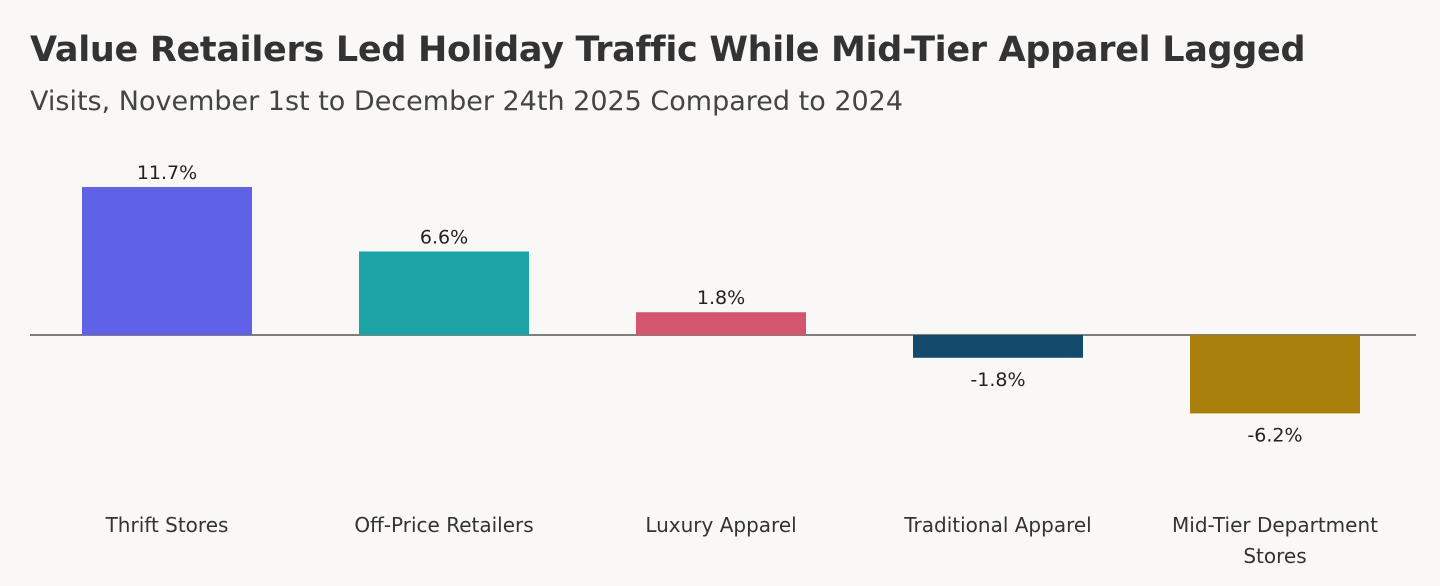 This screenshot has height=586, width=1440. I want to click on value-label-4: -6.2%, so click(1274, 435).